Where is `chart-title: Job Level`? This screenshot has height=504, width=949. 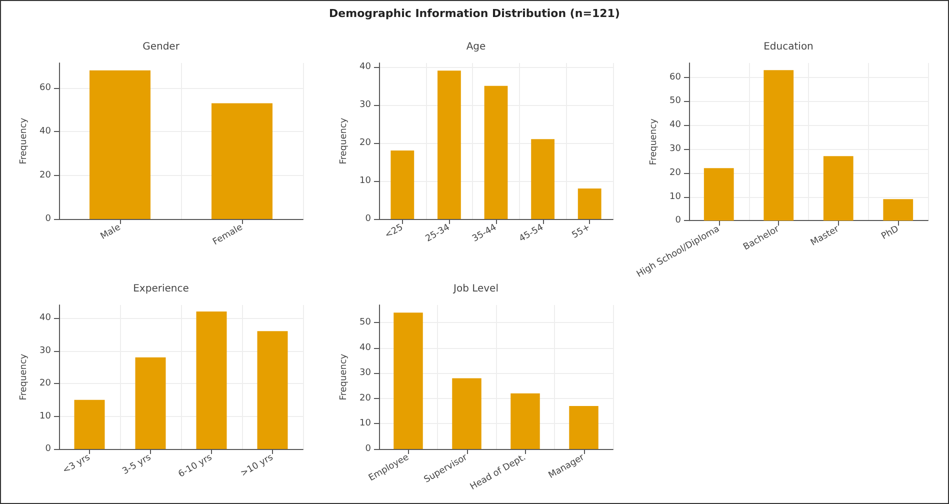
chart-title: Job Level is located at coordinates (475, 289).